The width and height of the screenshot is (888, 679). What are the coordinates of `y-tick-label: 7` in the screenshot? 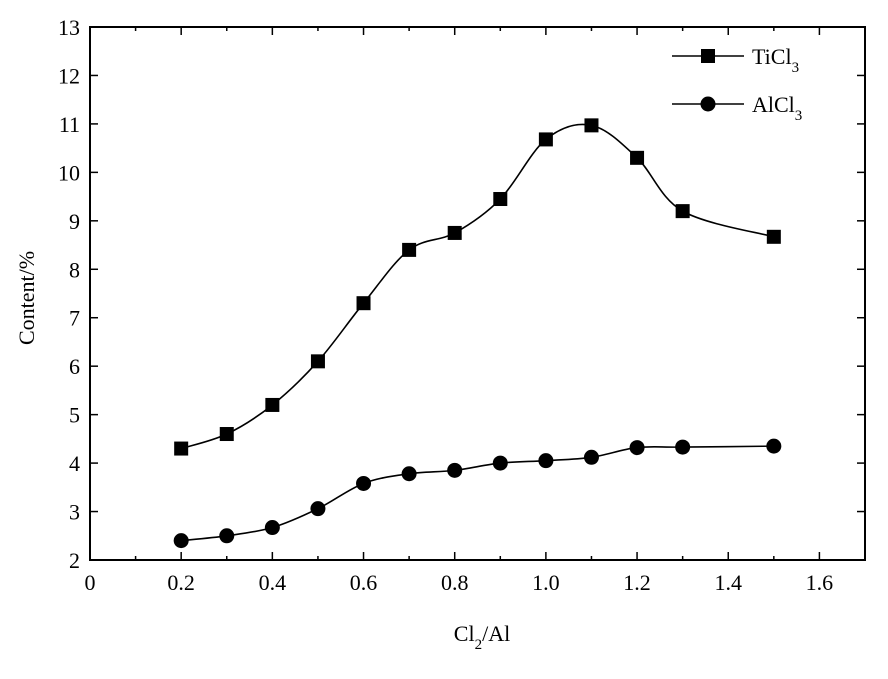 It's located at (74, 318).